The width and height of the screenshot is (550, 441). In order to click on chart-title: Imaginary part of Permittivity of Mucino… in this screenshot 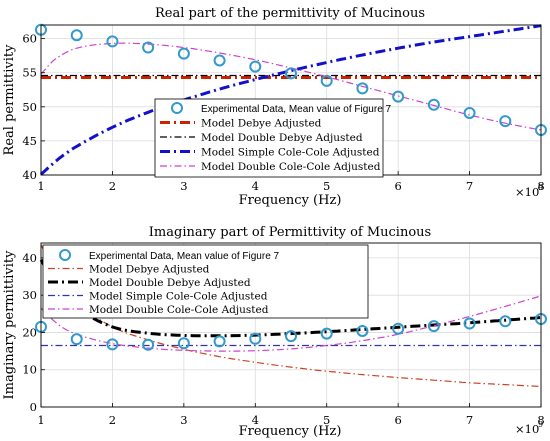, I will do `click(290, 232)`.